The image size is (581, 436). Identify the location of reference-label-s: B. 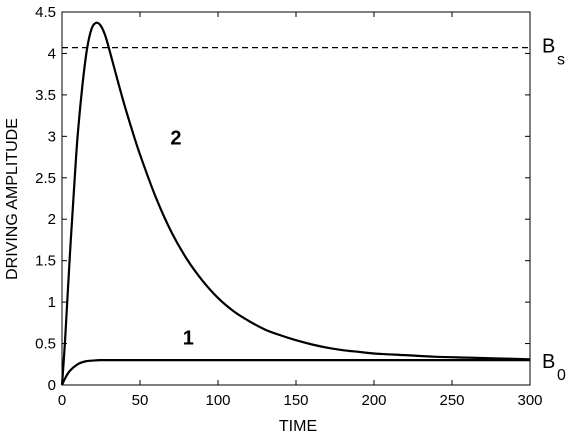
(548, 47).